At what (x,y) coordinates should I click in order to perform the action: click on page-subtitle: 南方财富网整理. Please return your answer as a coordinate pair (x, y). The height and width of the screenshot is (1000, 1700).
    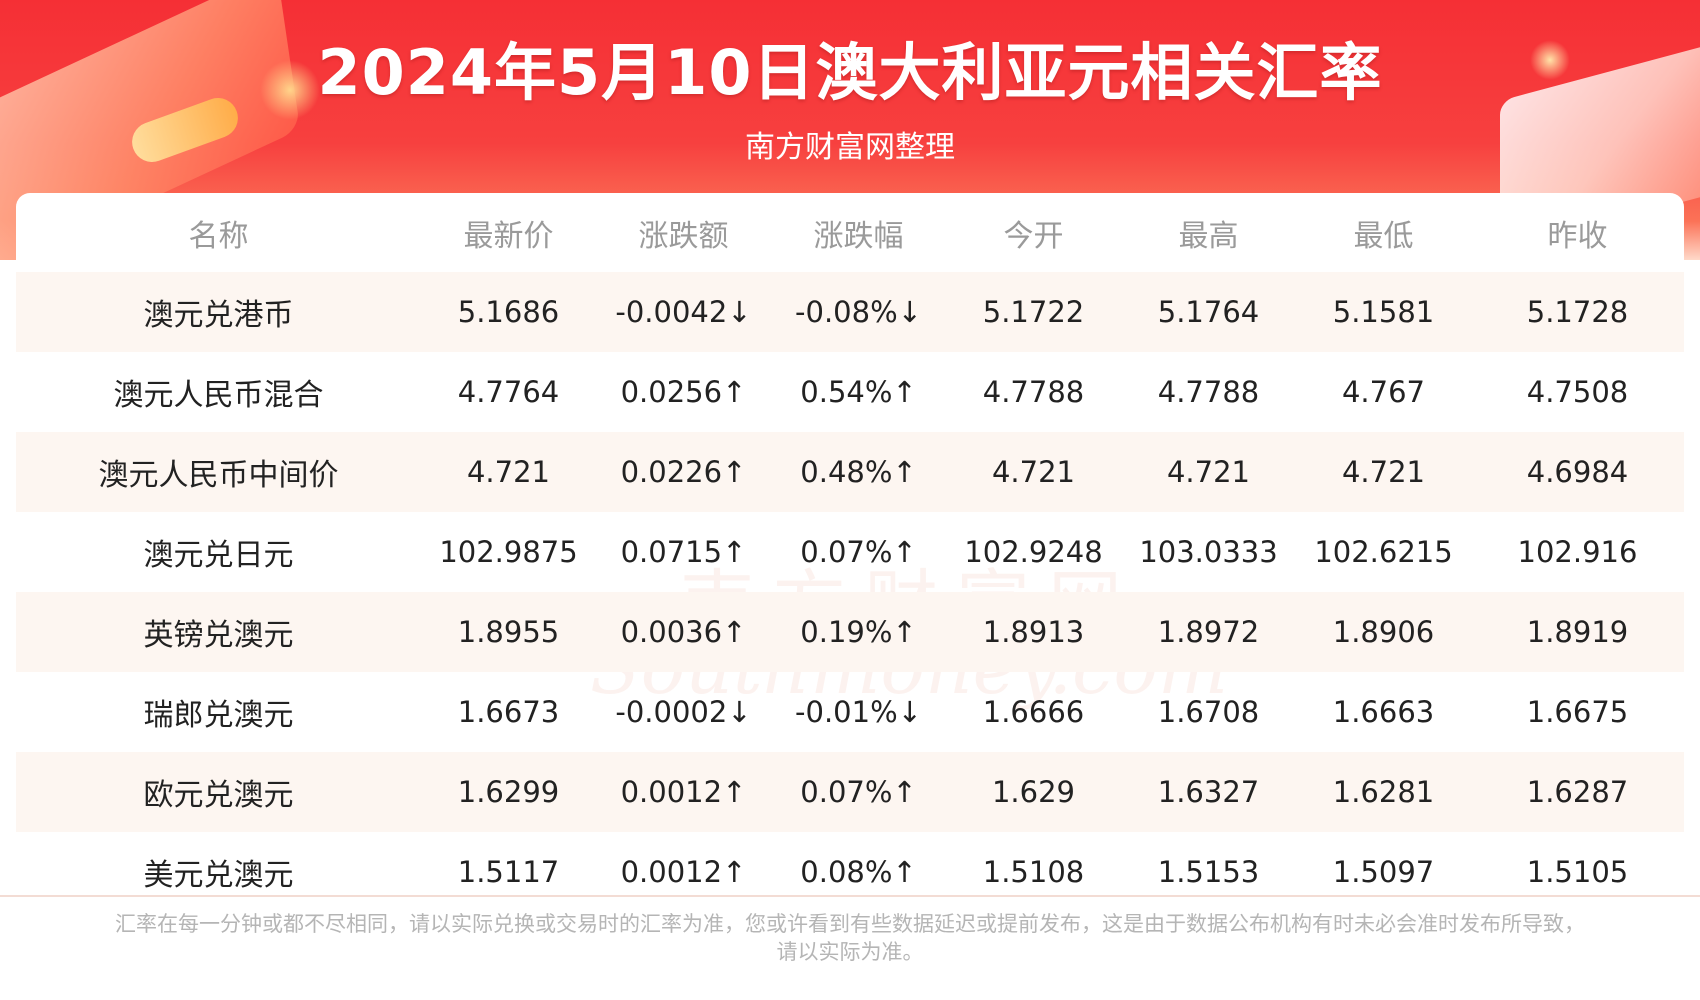
    Looking at the image, I should click on (850, 147).